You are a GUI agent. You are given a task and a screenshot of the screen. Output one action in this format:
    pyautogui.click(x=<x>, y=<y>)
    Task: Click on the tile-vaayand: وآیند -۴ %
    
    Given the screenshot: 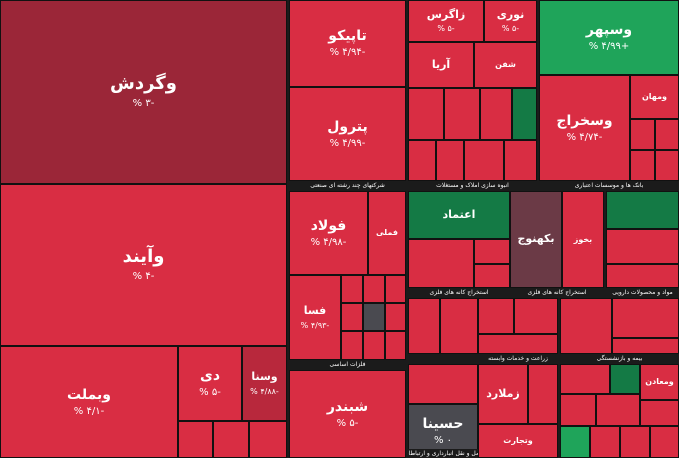 What is the action you would take?
    pyautogui.click(x=143, y=265)
    